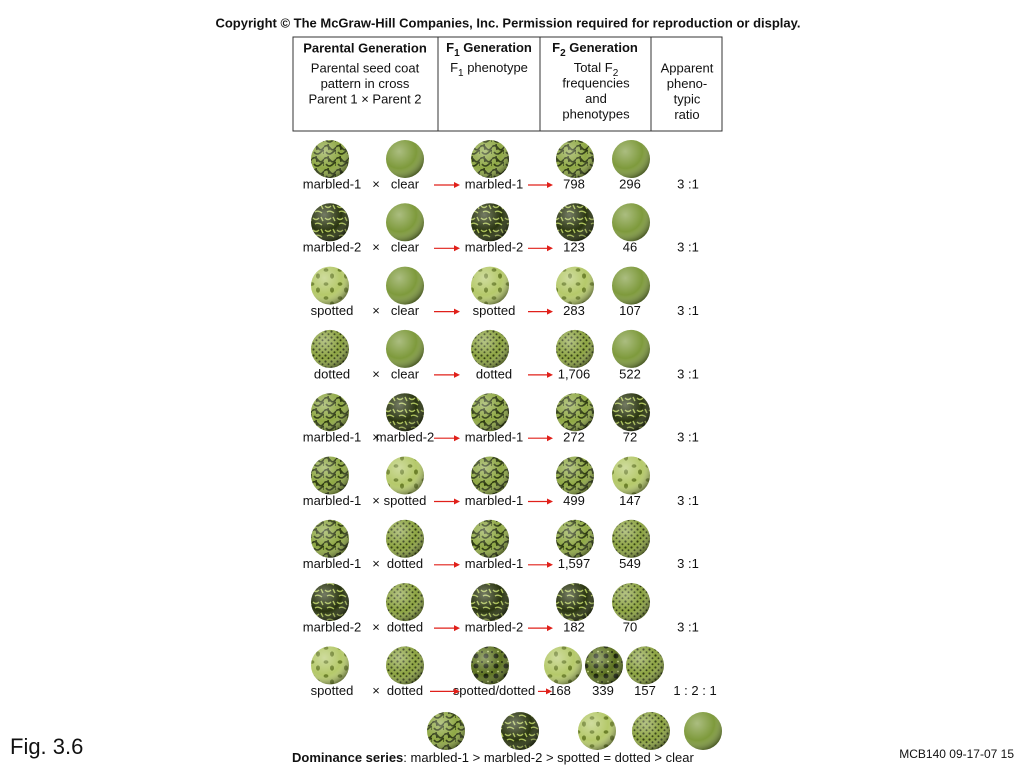 The height and width of the screenshot is (768, 1024). I want to click on f2-count: 123, so click(574, 247).